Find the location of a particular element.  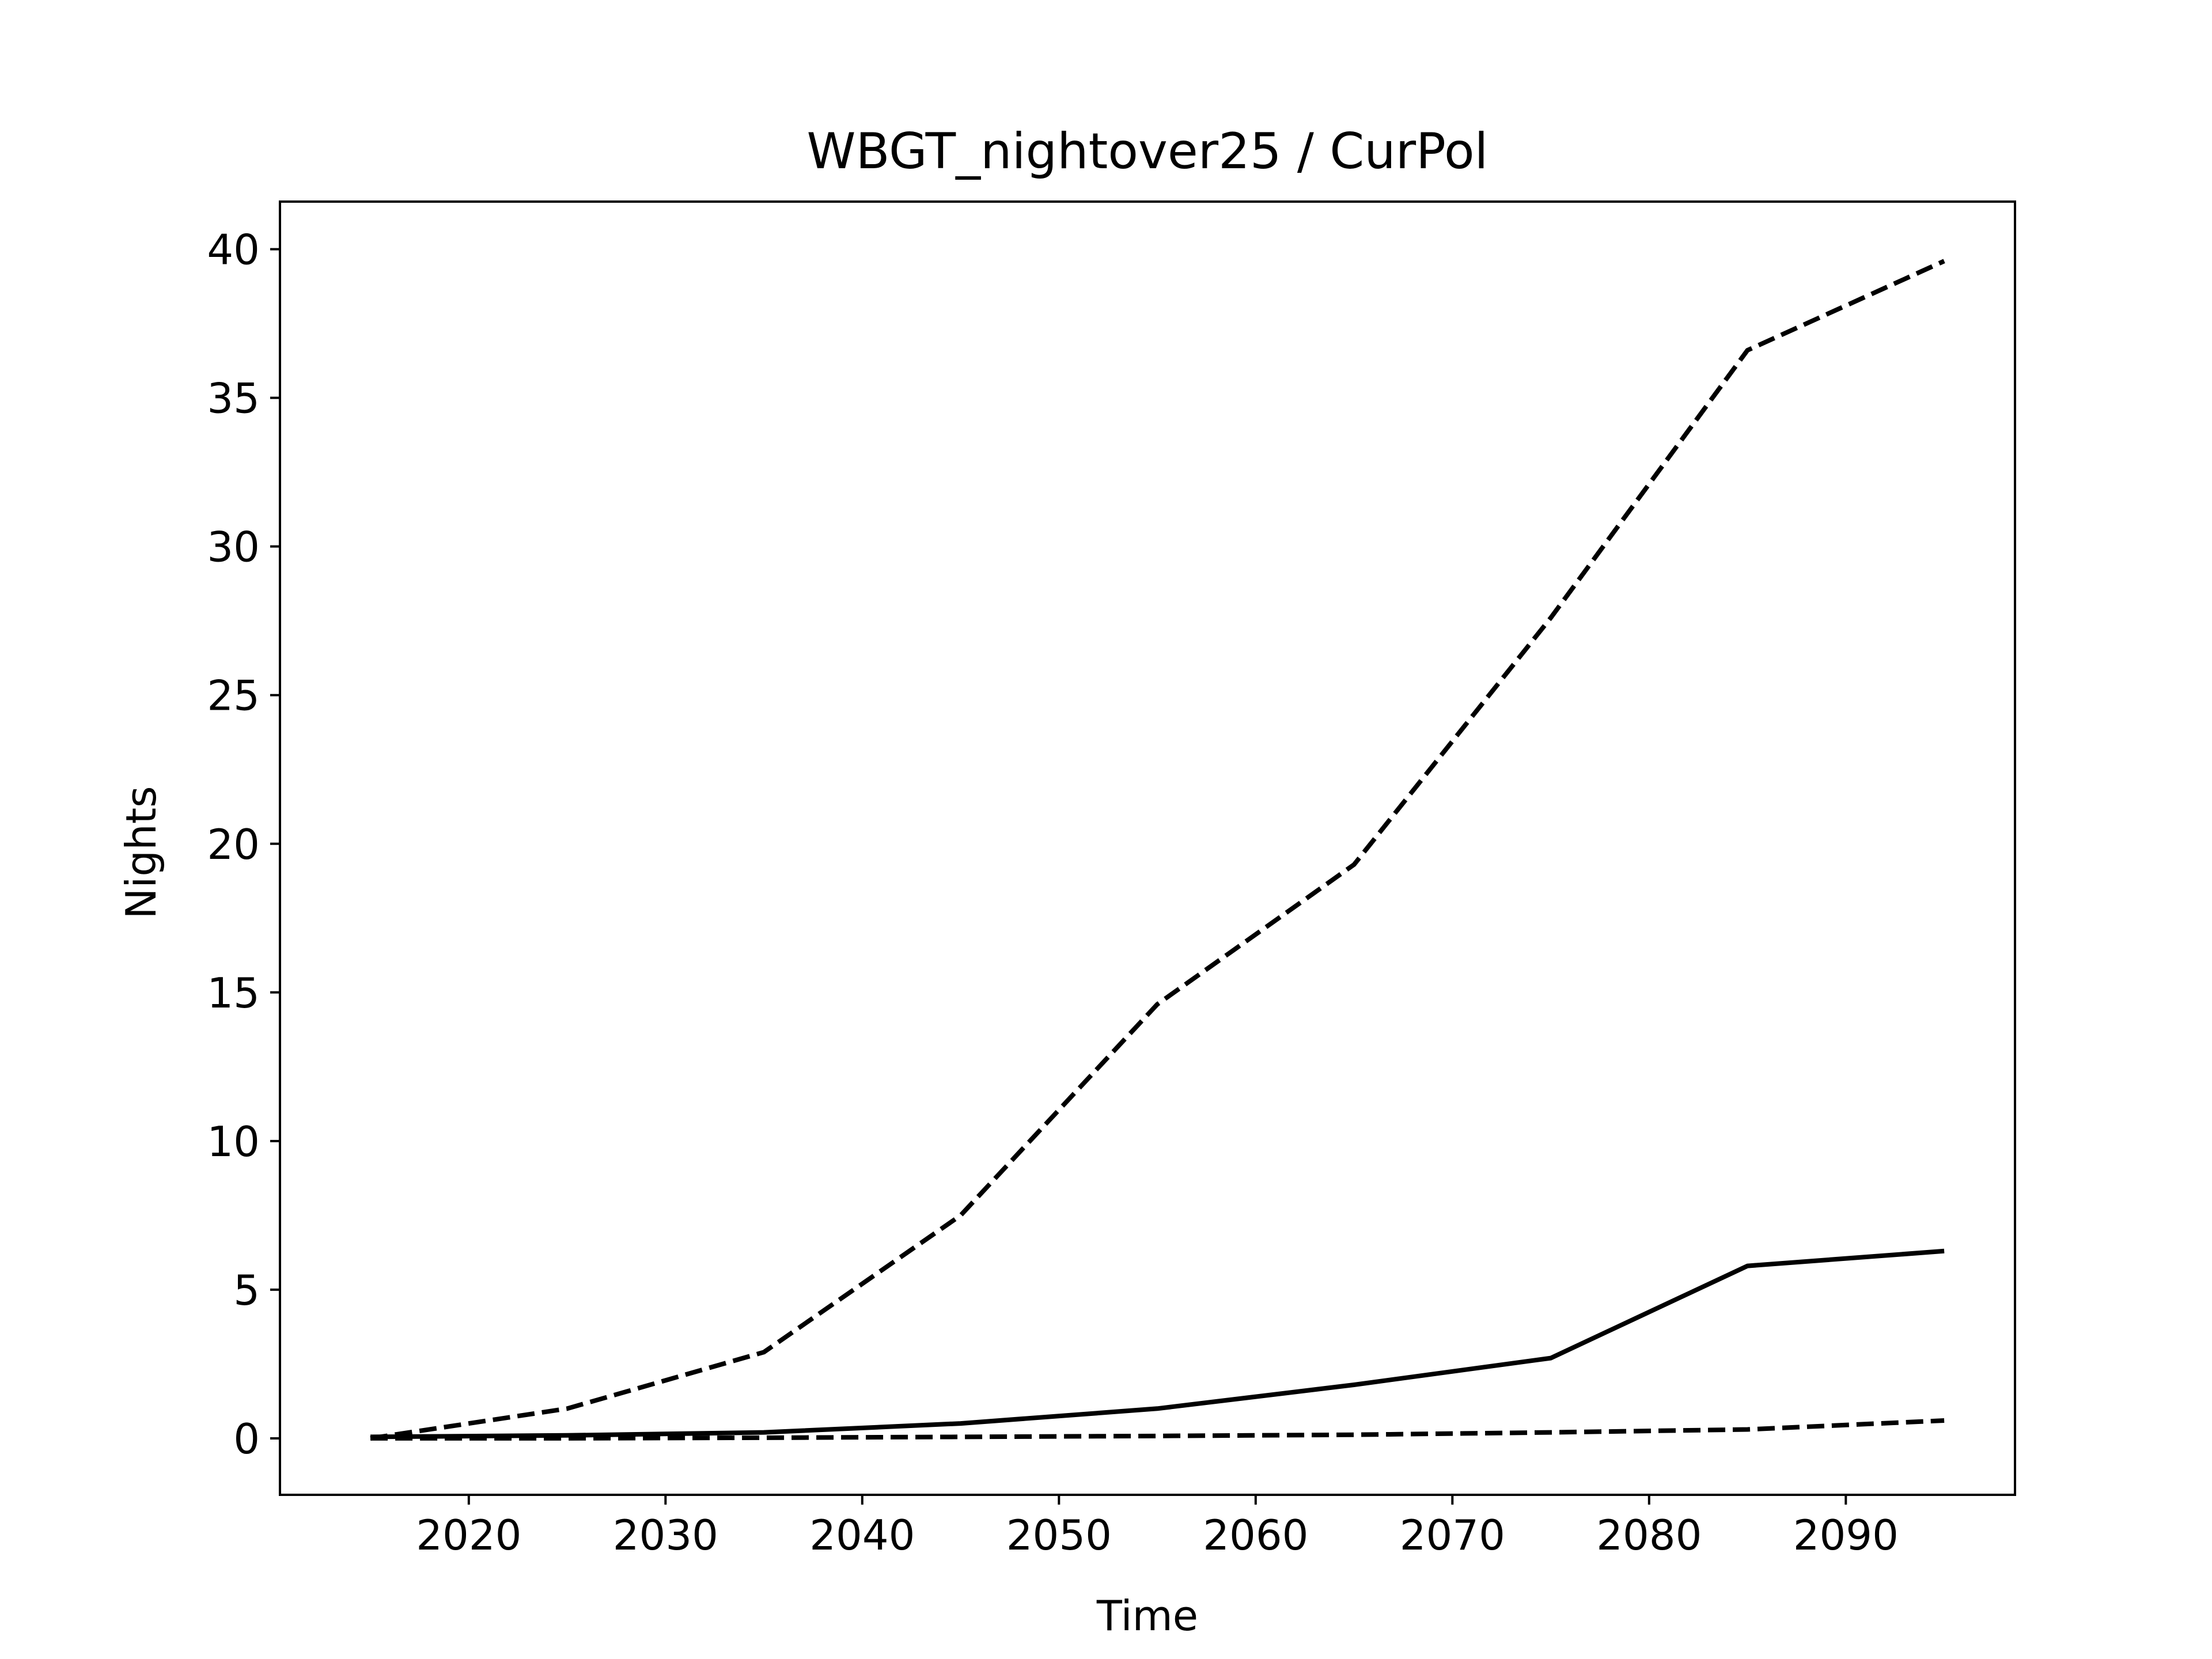

x-tick-label: 2050 is located at coordinates (1059, 1535).